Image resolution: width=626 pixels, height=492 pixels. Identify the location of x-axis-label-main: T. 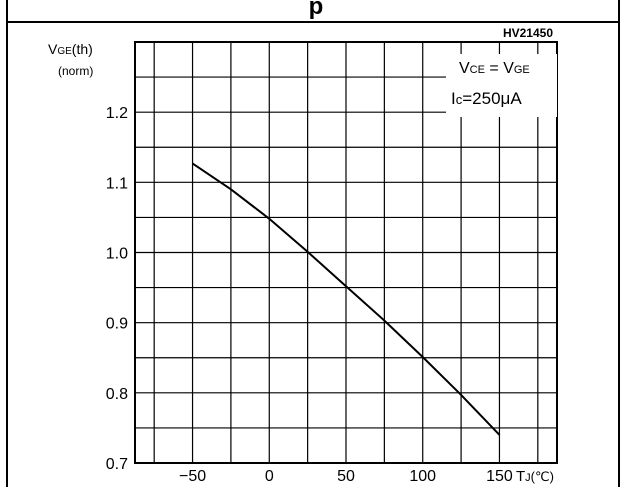
(520, 476).